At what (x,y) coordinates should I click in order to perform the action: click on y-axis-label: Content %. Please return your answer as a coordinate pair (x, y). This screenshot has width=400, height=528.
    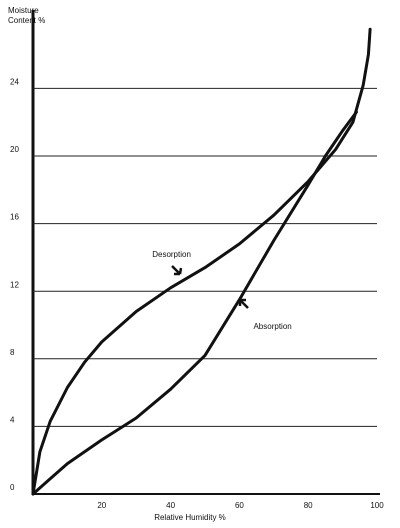
    Looking at the image, I should click on (26, 20).